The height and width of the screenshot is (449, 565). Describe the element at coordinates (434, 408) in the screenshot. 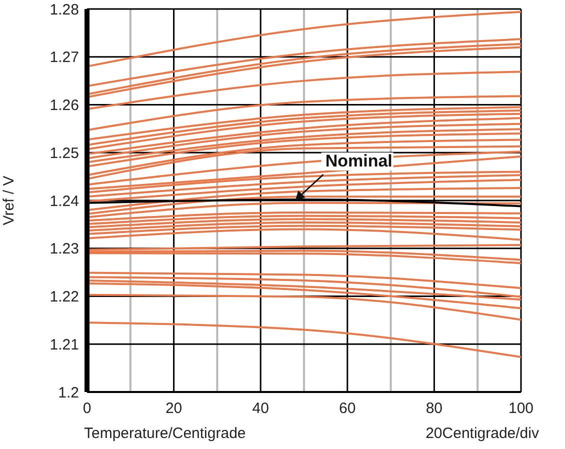

I see `x-tick-label: 80` at that location.